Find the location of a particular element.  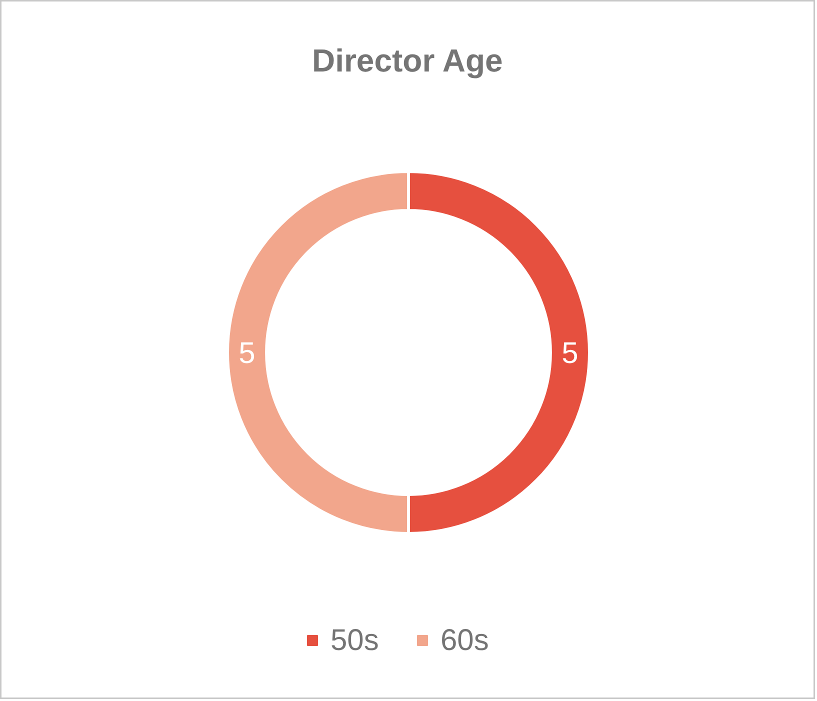

legend-label: 50s is located at coordinates (354, 640).